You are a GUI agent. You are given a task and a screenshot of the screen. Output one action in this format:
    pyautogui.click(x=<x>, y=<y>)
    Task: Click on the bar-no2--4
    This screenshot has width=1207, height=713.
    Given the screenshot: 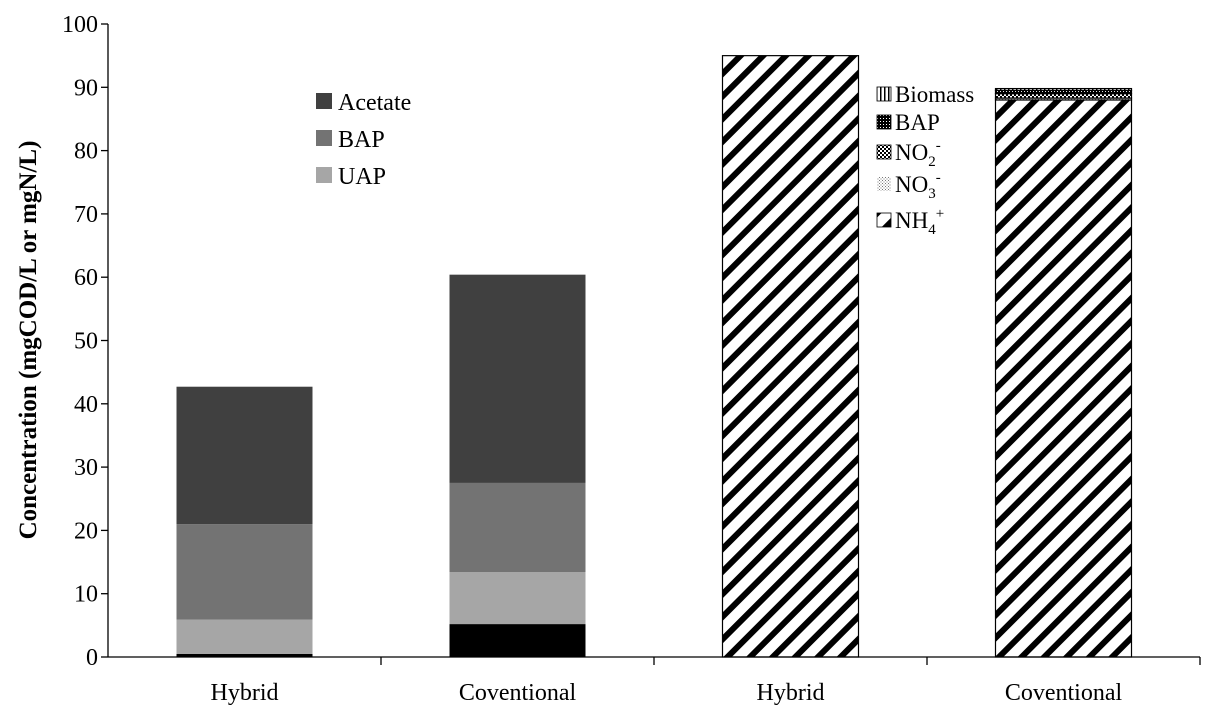 What is the action you would take?
    pyautogui.click(x=1063, y=96)
    